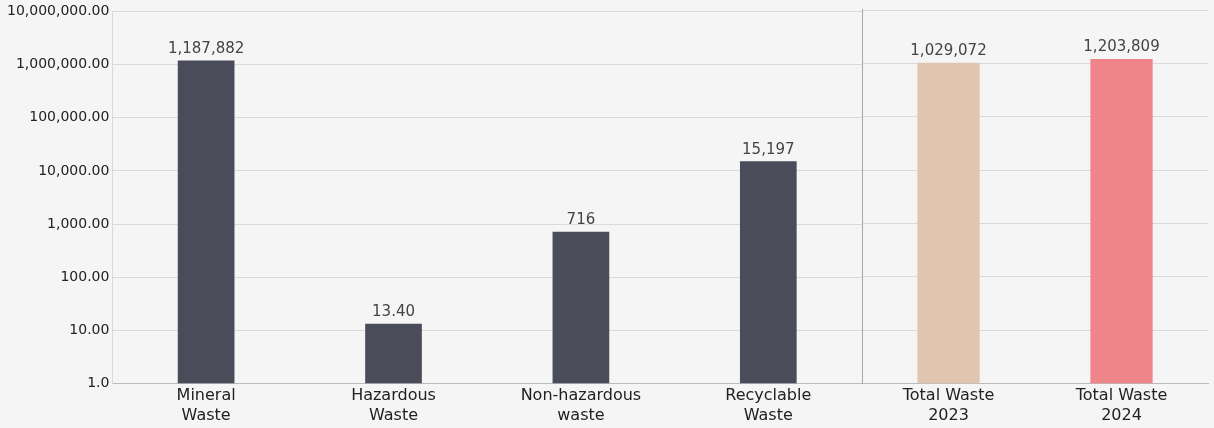 This screenshot has width=1214, height=428. What do you see at coordinates (58, 10) in the screenshot?
I see `y-tick-label: 10,000,000.00` at bounding box center [58, 10].